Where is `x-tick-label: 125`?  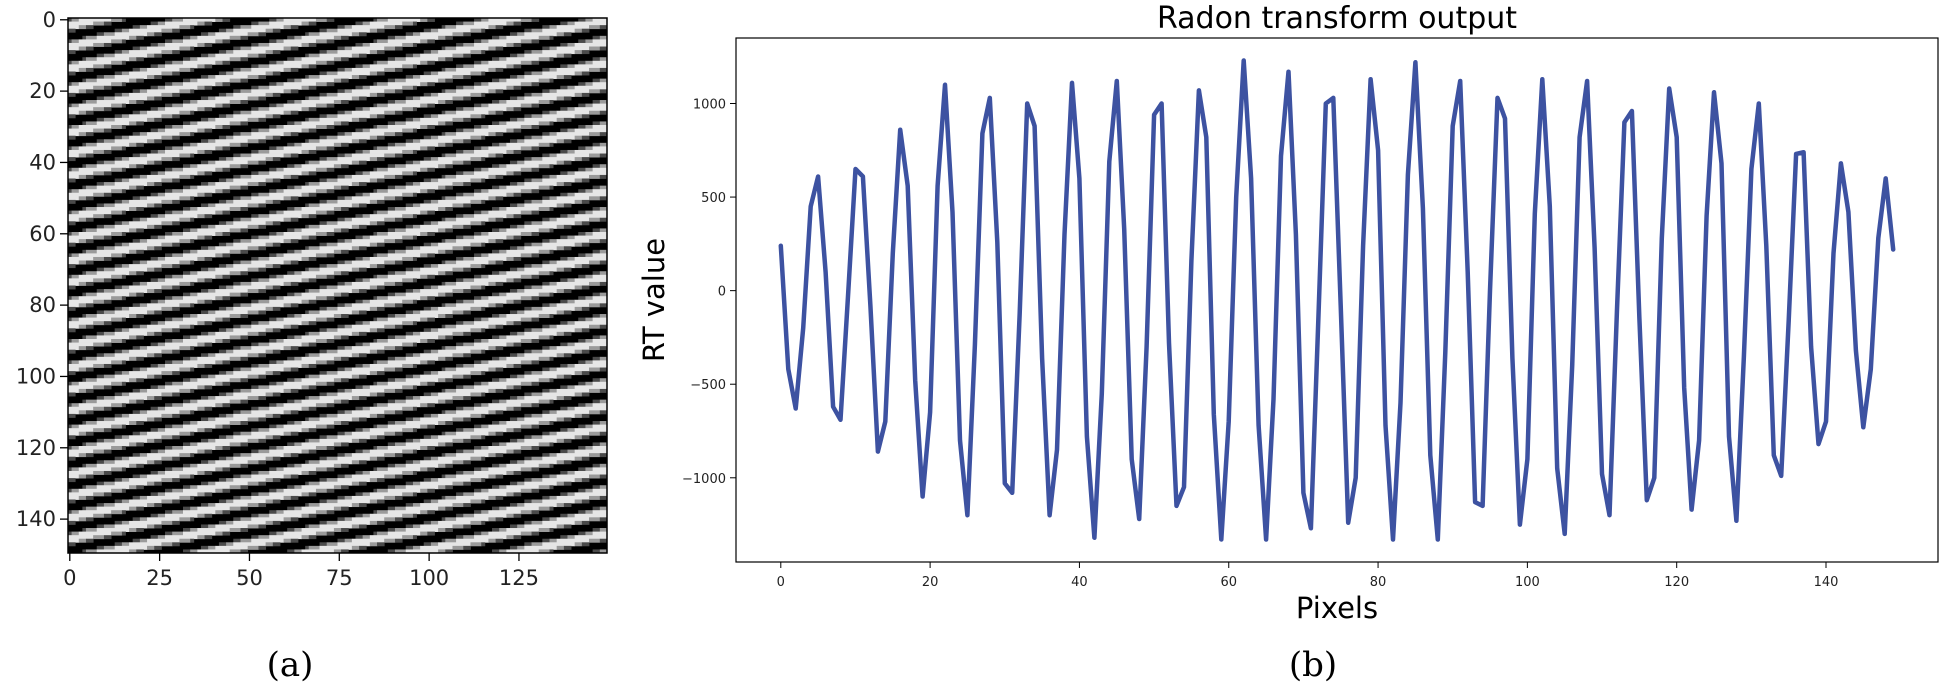 x-tick-label: 125 is located at coordinates (519, 578).